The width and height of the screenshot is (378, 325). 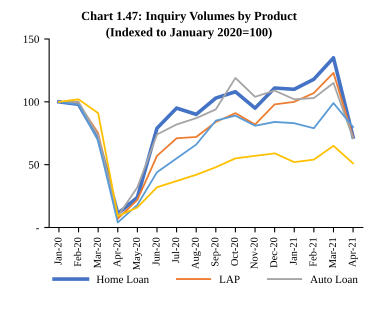 What do you see at coordinates (229, 279) in the screenshot?
I see `legend-label: LAP` at bounding box center [229, 279].